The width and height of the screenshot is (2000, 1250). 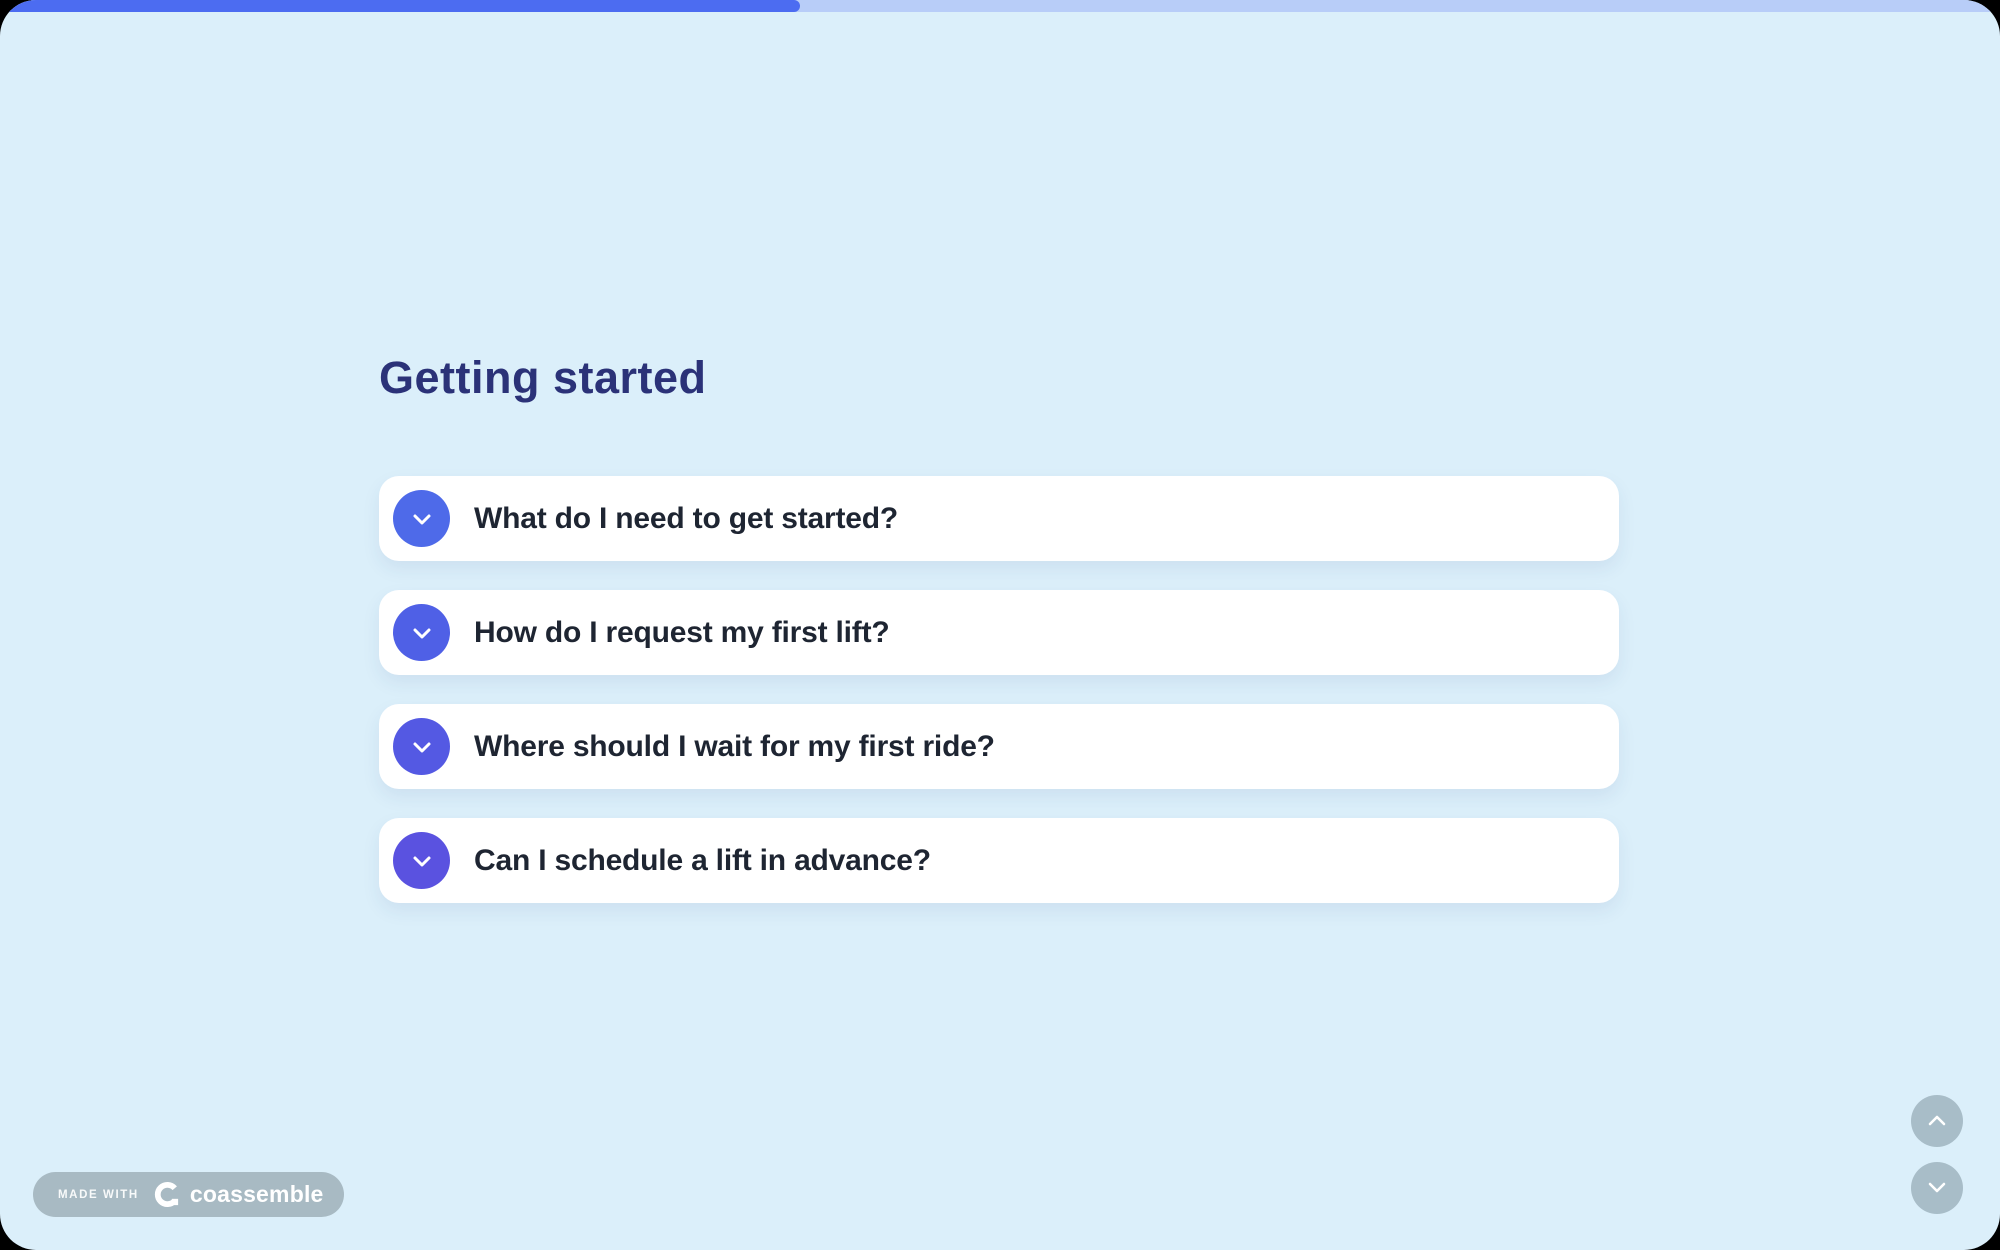 I want to click on chevron-up-icon, so click(x=1937, y=1121).